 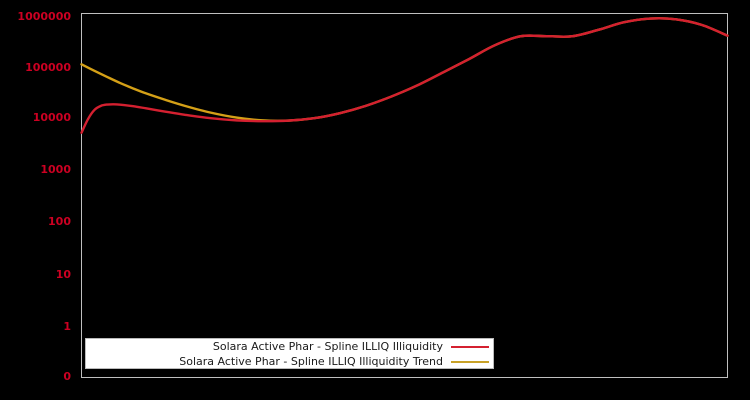 I want to click on legend-swatch-illiquidity, so click(x=470, y=346).